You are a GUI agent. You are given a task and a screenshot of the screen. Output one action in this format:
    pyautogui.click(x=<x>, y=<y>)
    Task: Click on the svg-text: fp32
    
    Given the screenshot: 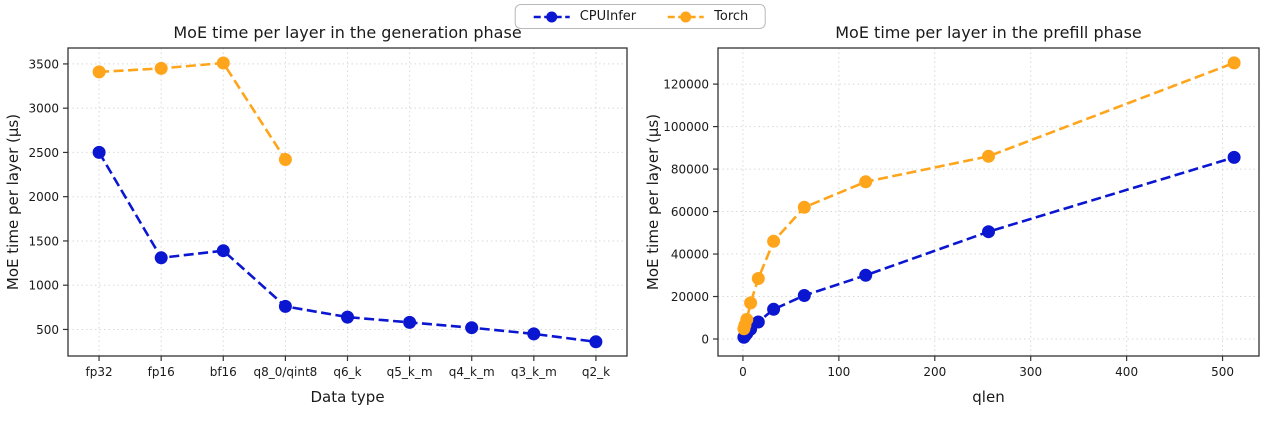 What is the action you would take?
    pyautogui.click(x=98, y=372)
    